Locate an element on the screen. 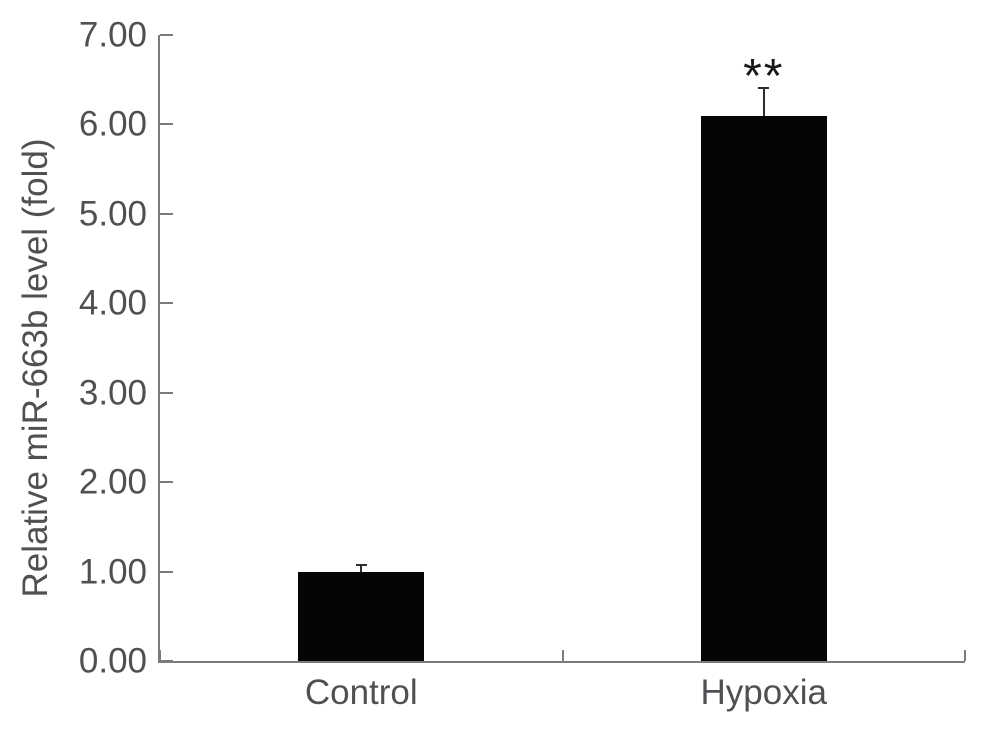 The image size is (992, 744). y-axis-label: Relative miR-663b level (fold) is located at coordinates (35, 368).